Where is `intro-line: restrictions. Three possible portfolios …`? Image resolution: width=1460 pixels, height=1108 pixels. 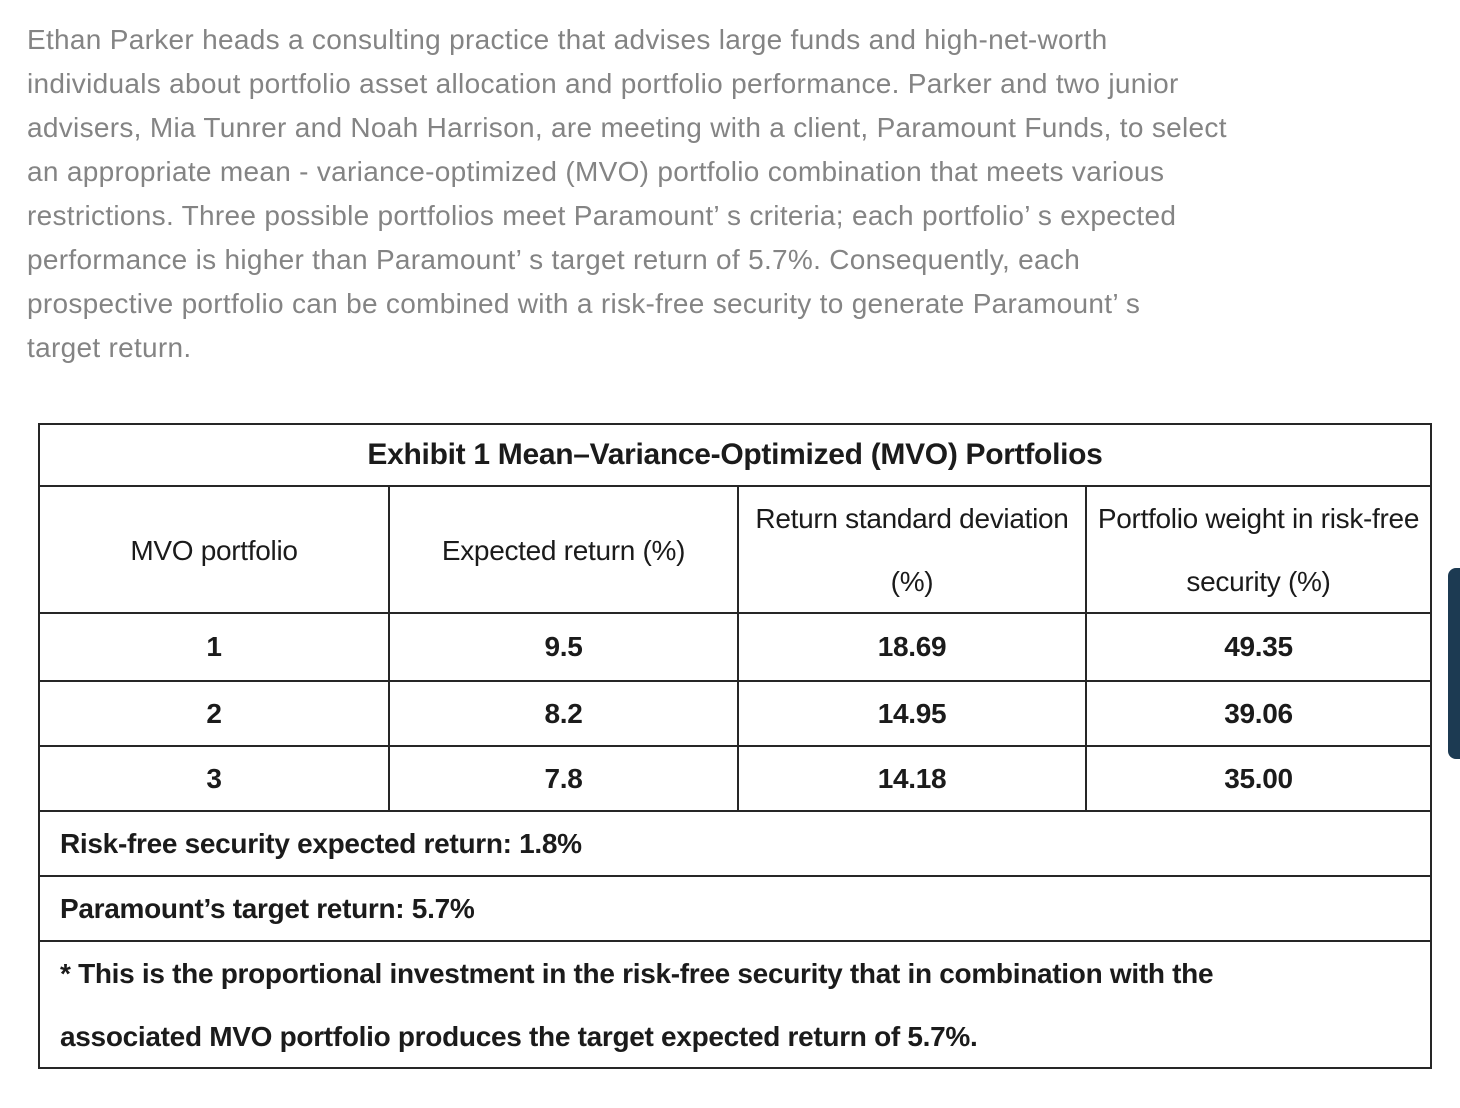
intro-line: restrictions. Three possible portfolios … is located at coordinates (602, 215).